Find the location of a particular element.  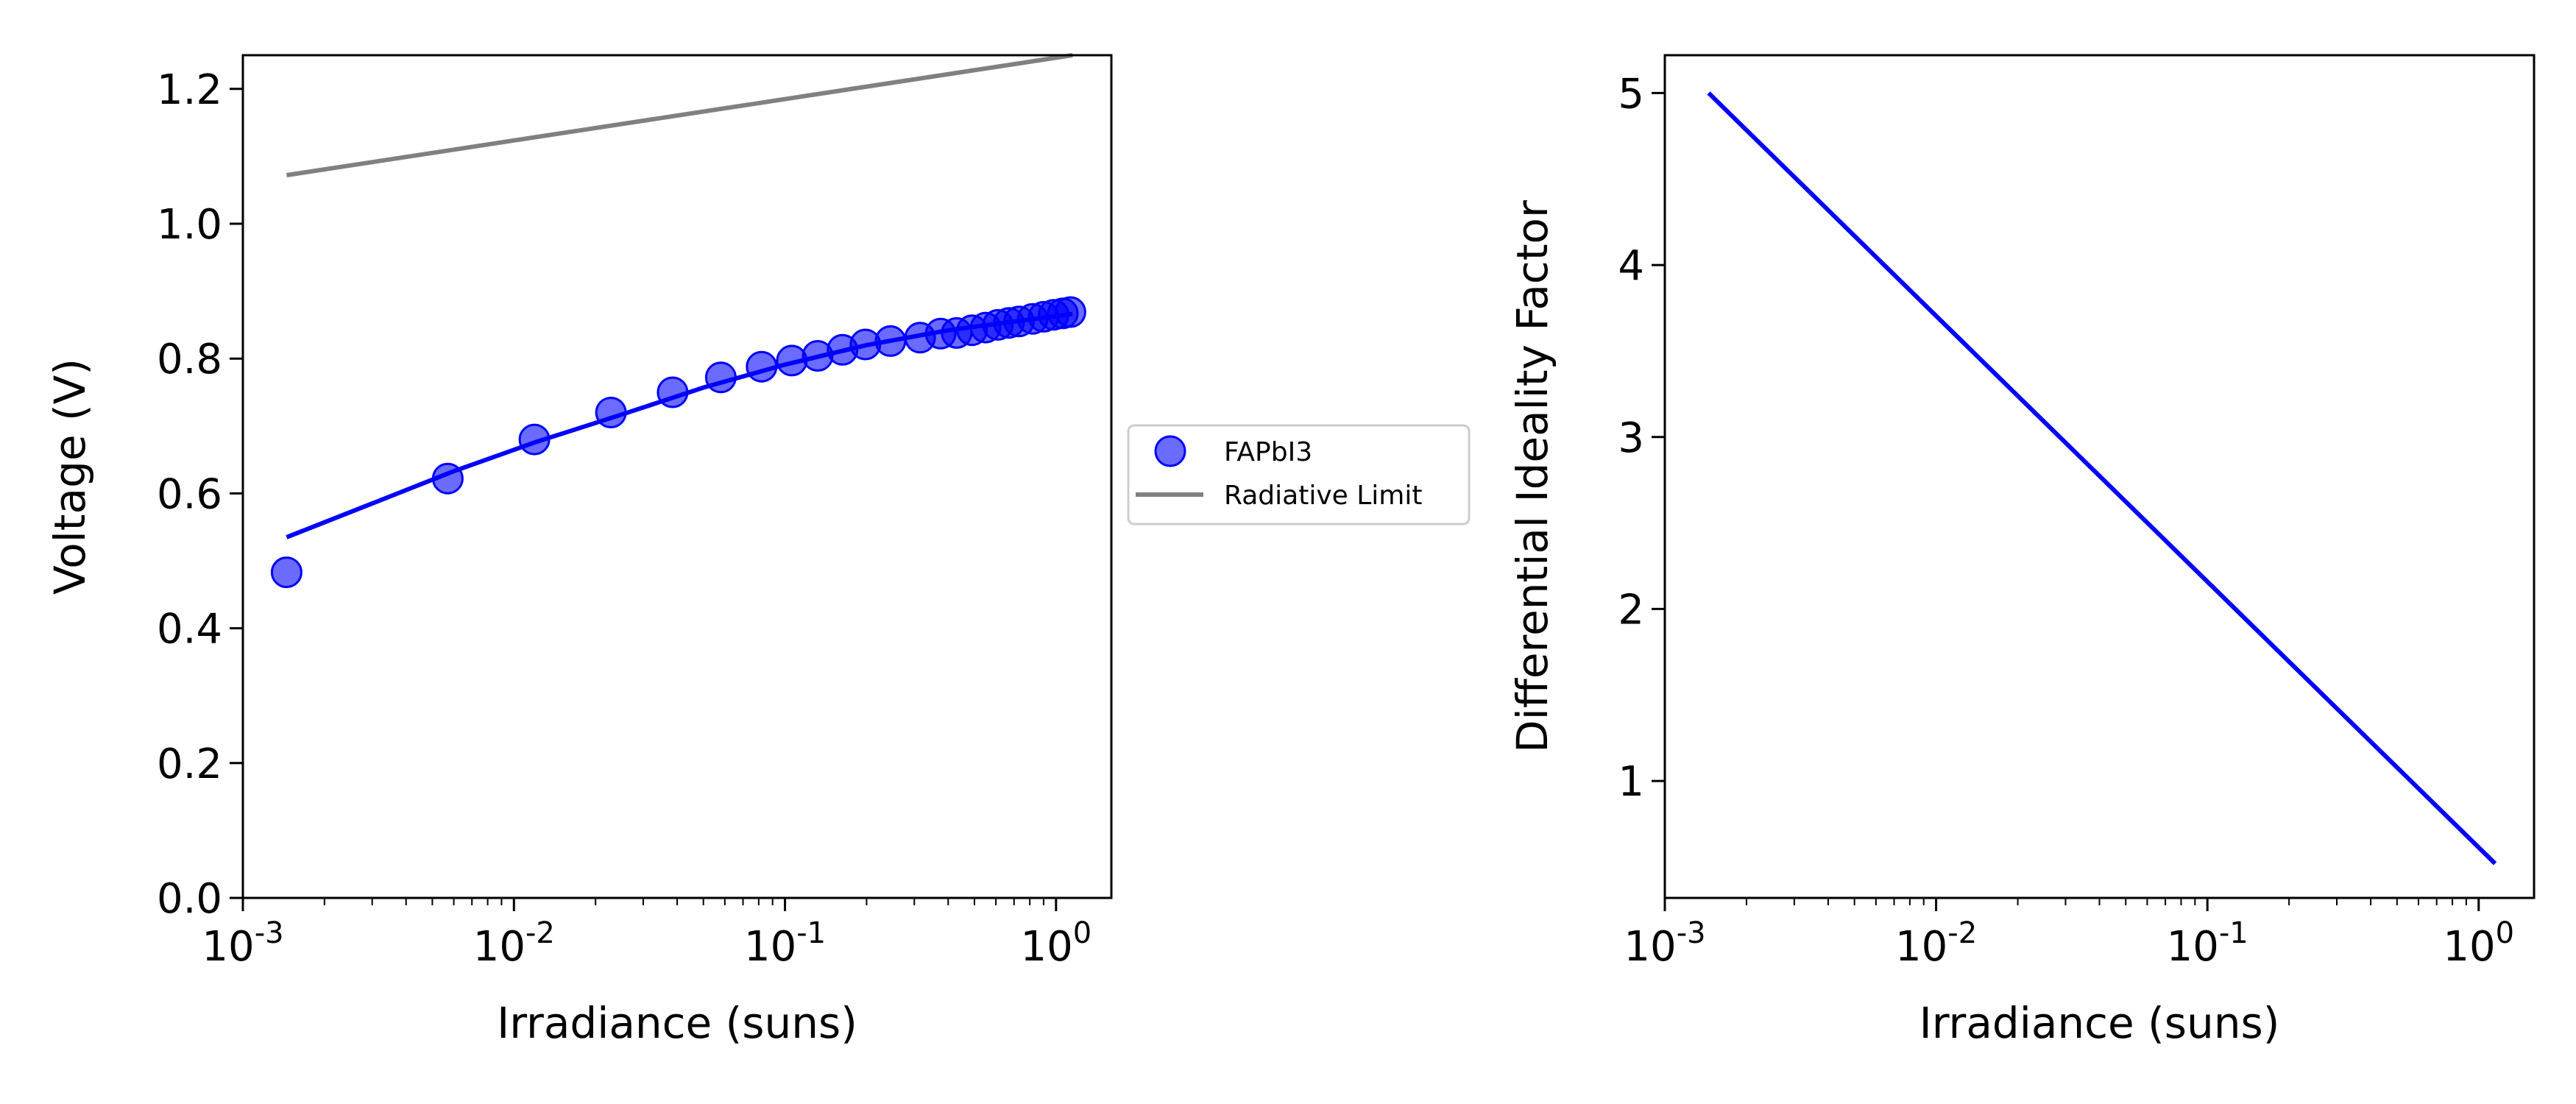

y-tick-label: 0.6 is located at coordinates (189, 494).